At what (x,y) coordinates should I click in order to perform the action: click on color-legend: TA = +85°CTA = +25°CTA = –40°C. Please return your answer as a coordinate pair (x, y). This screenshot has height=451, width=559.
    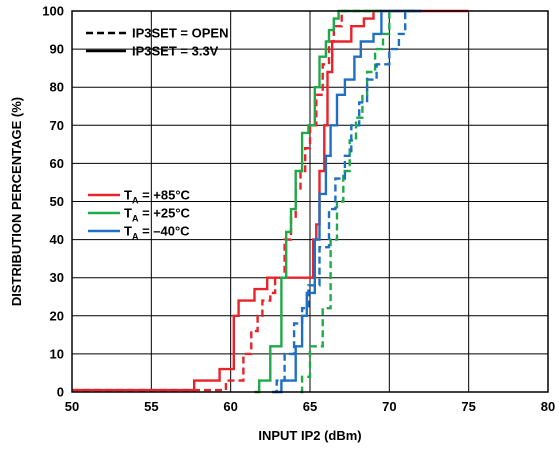
    Looking at the image, I should click on (139, 215).